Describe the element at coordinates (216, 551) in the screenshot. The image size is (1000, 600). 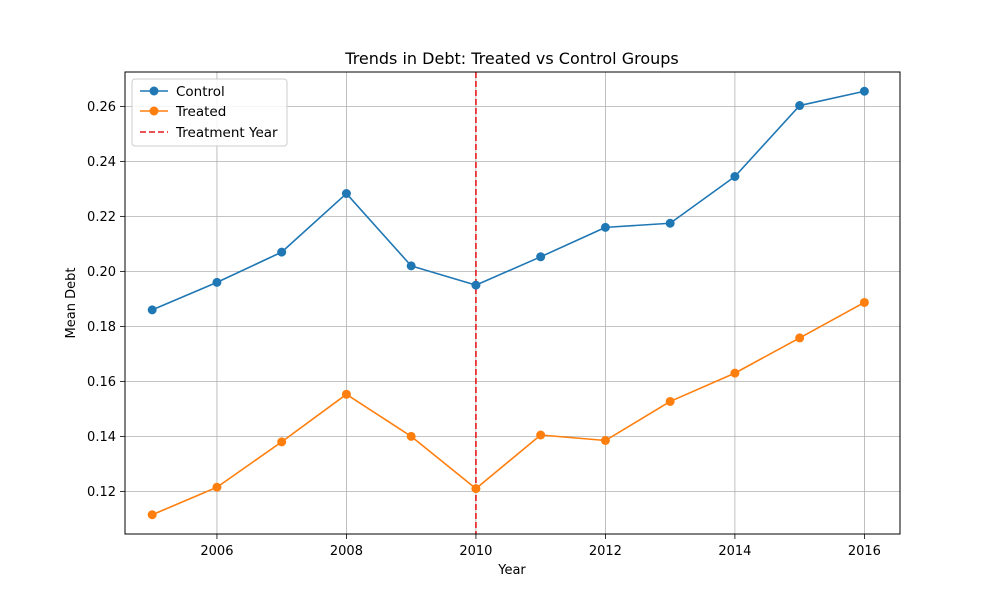
I see `x-tick-label: 2006` at that location.